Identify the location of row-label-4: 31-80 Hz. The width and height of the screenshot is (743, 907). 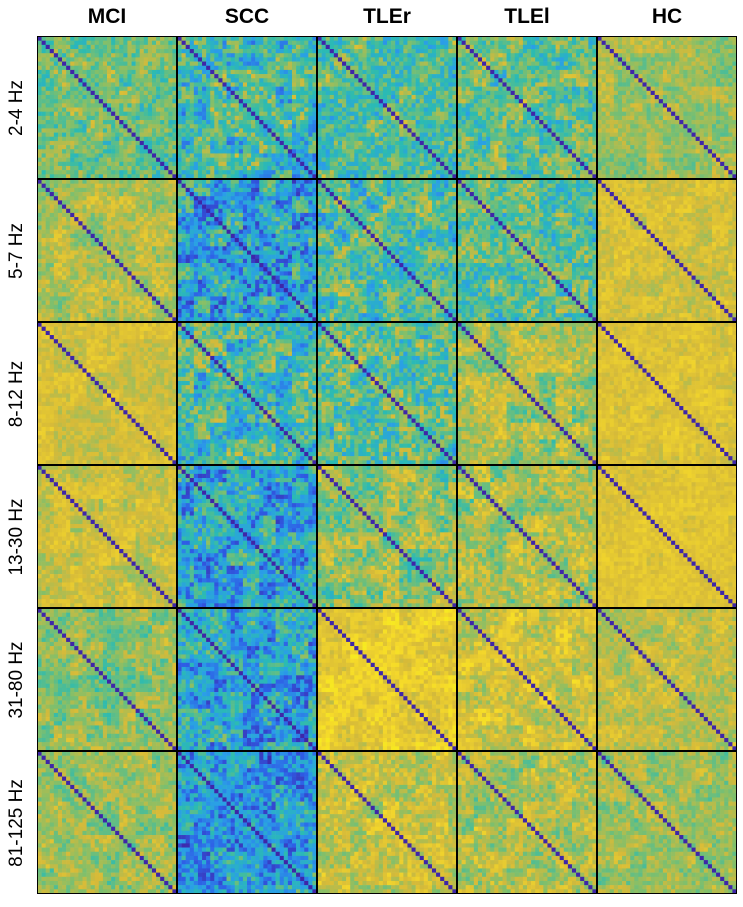
(17, 679).